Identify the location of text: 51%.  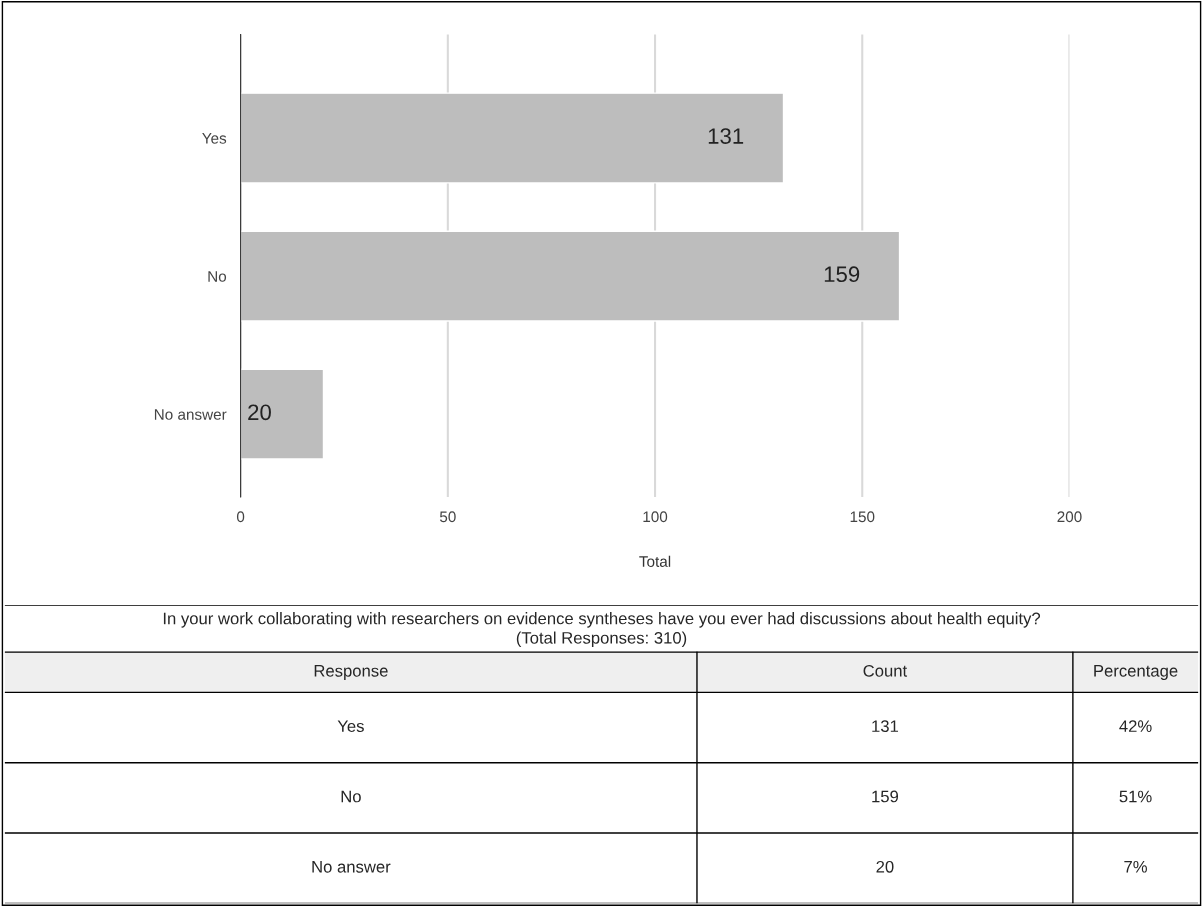
(1135, 796).